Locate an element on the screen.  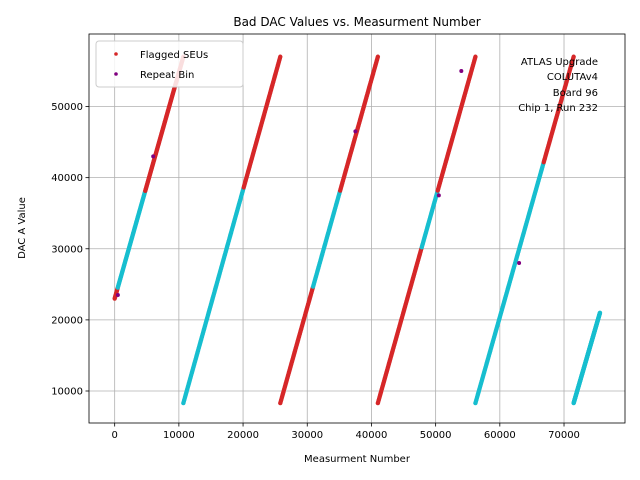
y-tick-label: 20000 is located at coordinates (67, 320).